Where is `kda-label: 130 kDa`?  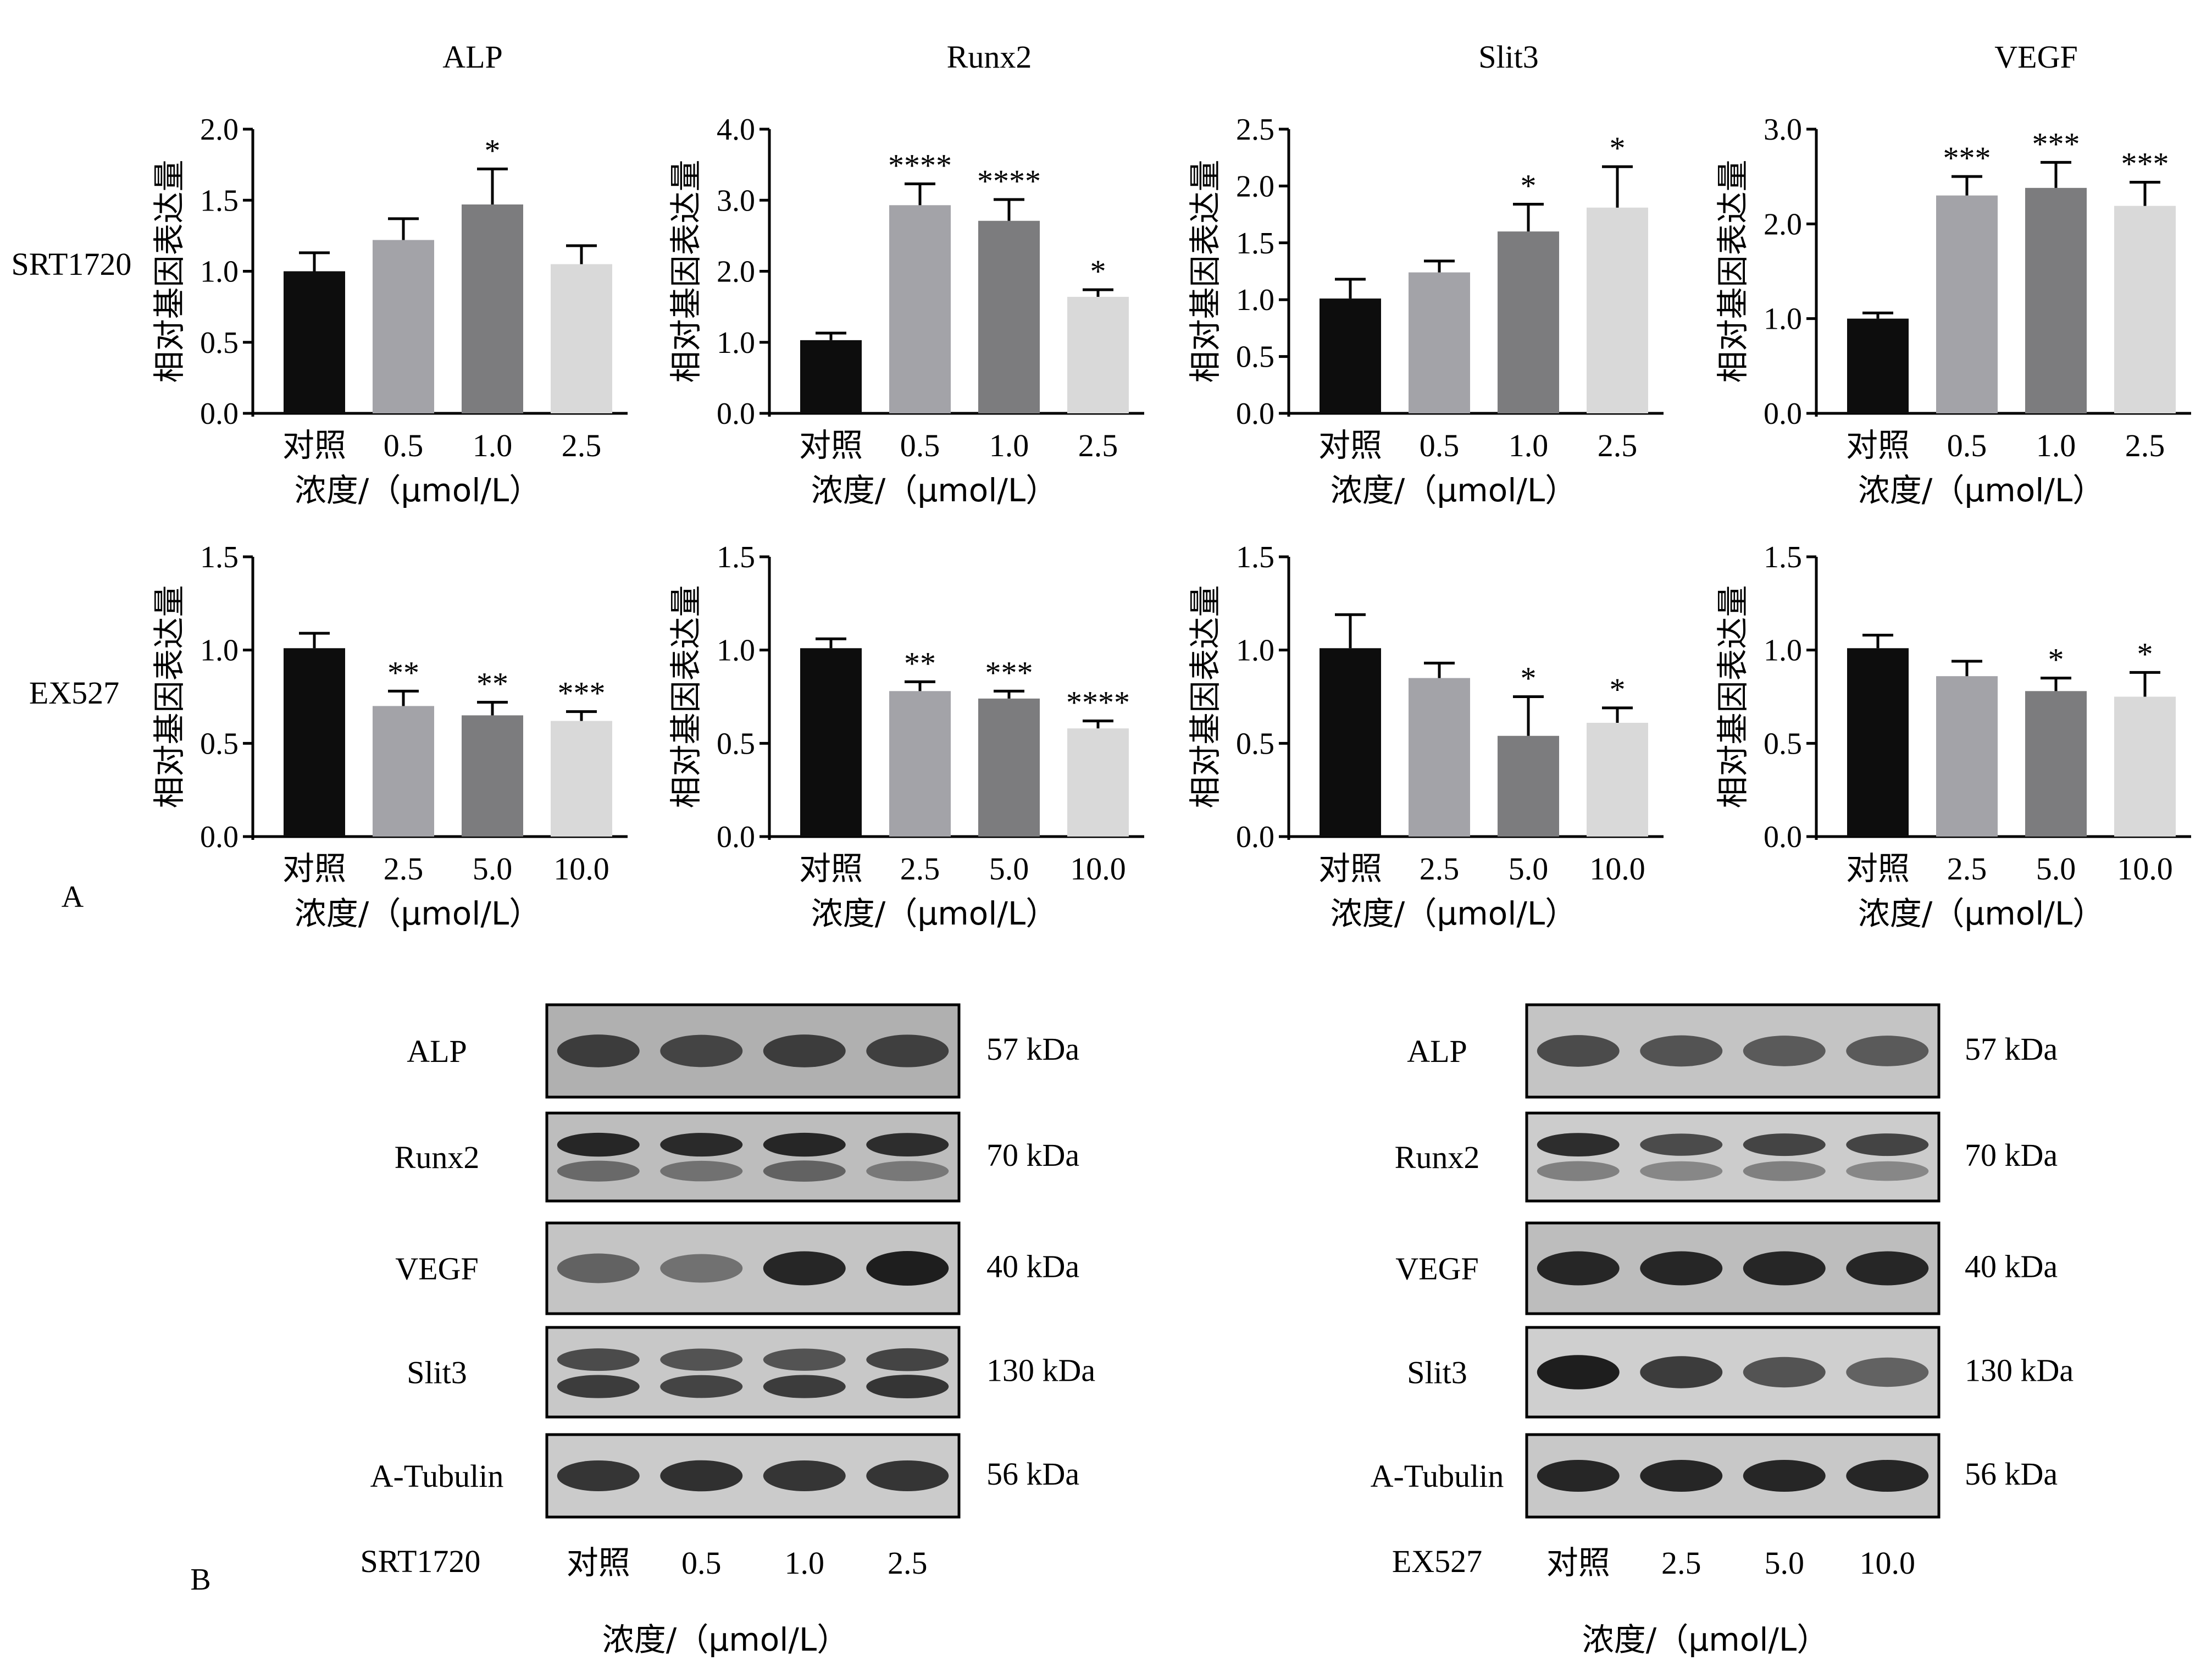 kda-label: 130 kDa is located at coordinates (2019, 1370).